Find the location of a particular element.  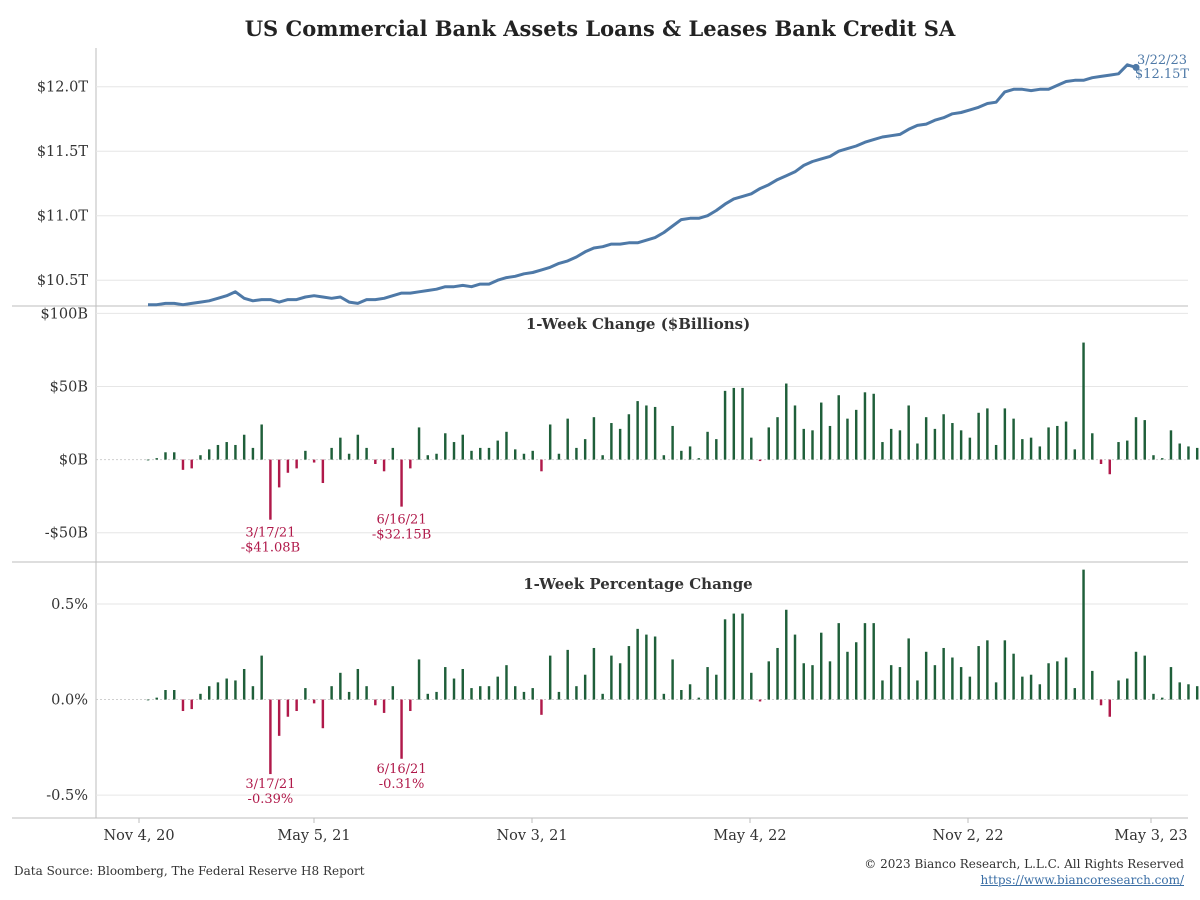

y-tick-label: -0.5% is located at coordinates (67, 796).